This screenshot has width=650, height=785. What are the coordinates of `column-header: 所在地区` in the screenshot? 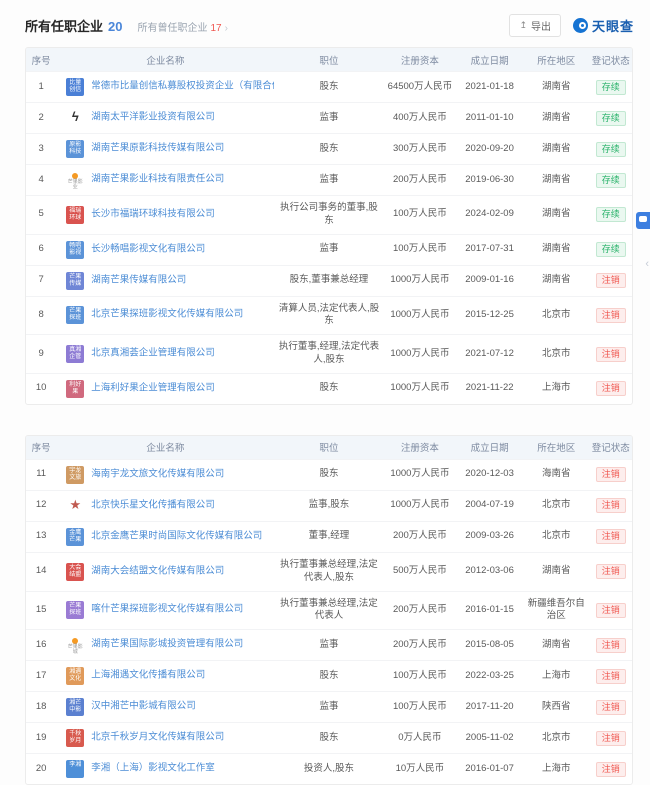 It's located at (556, 60).